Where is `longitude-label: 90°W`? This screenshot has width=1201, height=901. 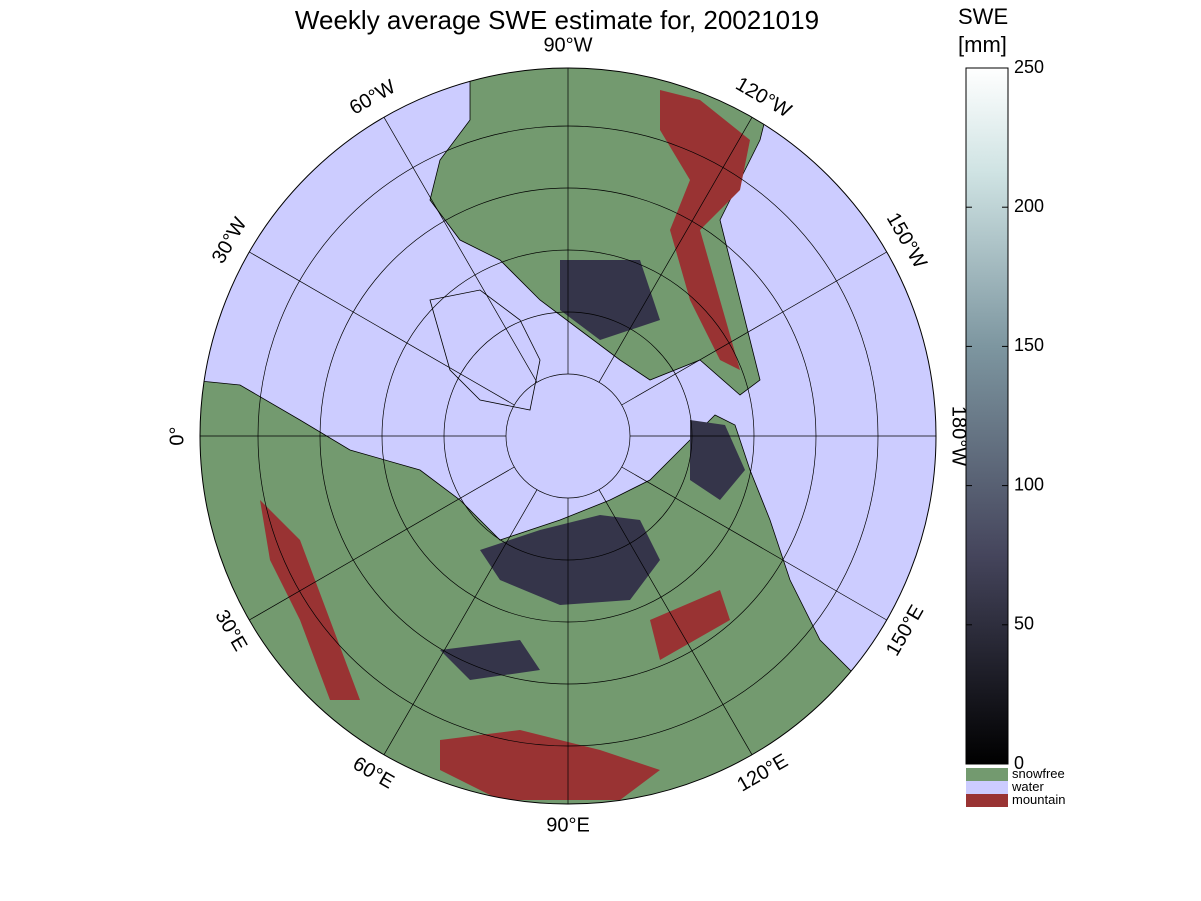
longitude-label: 90°W is located at coordinates (567, 45).